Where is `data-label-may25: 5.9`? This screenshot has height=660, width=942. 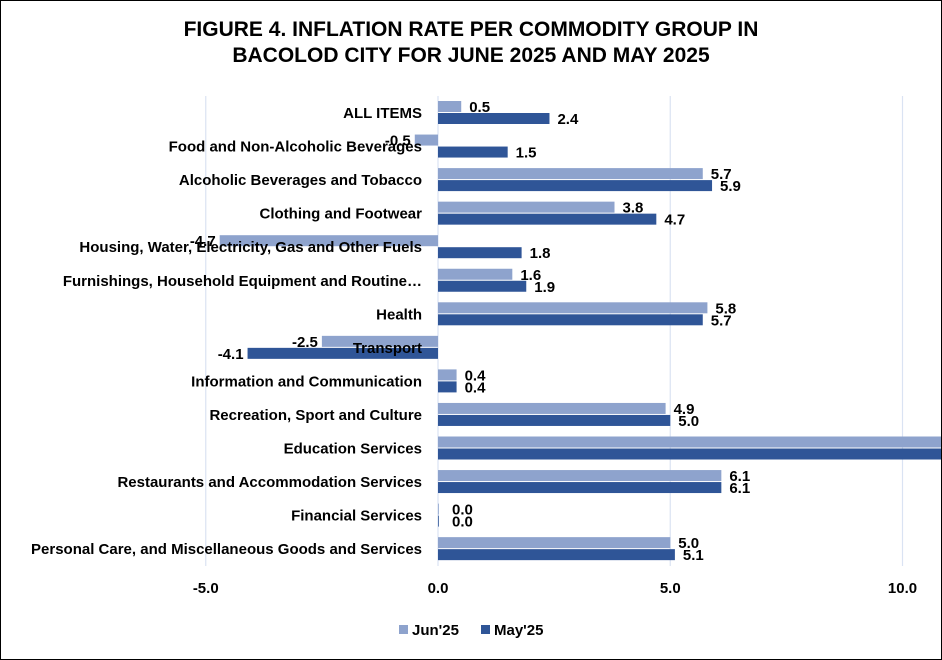 data-label-may25: 5.9 is located at coordinates (730, 186).